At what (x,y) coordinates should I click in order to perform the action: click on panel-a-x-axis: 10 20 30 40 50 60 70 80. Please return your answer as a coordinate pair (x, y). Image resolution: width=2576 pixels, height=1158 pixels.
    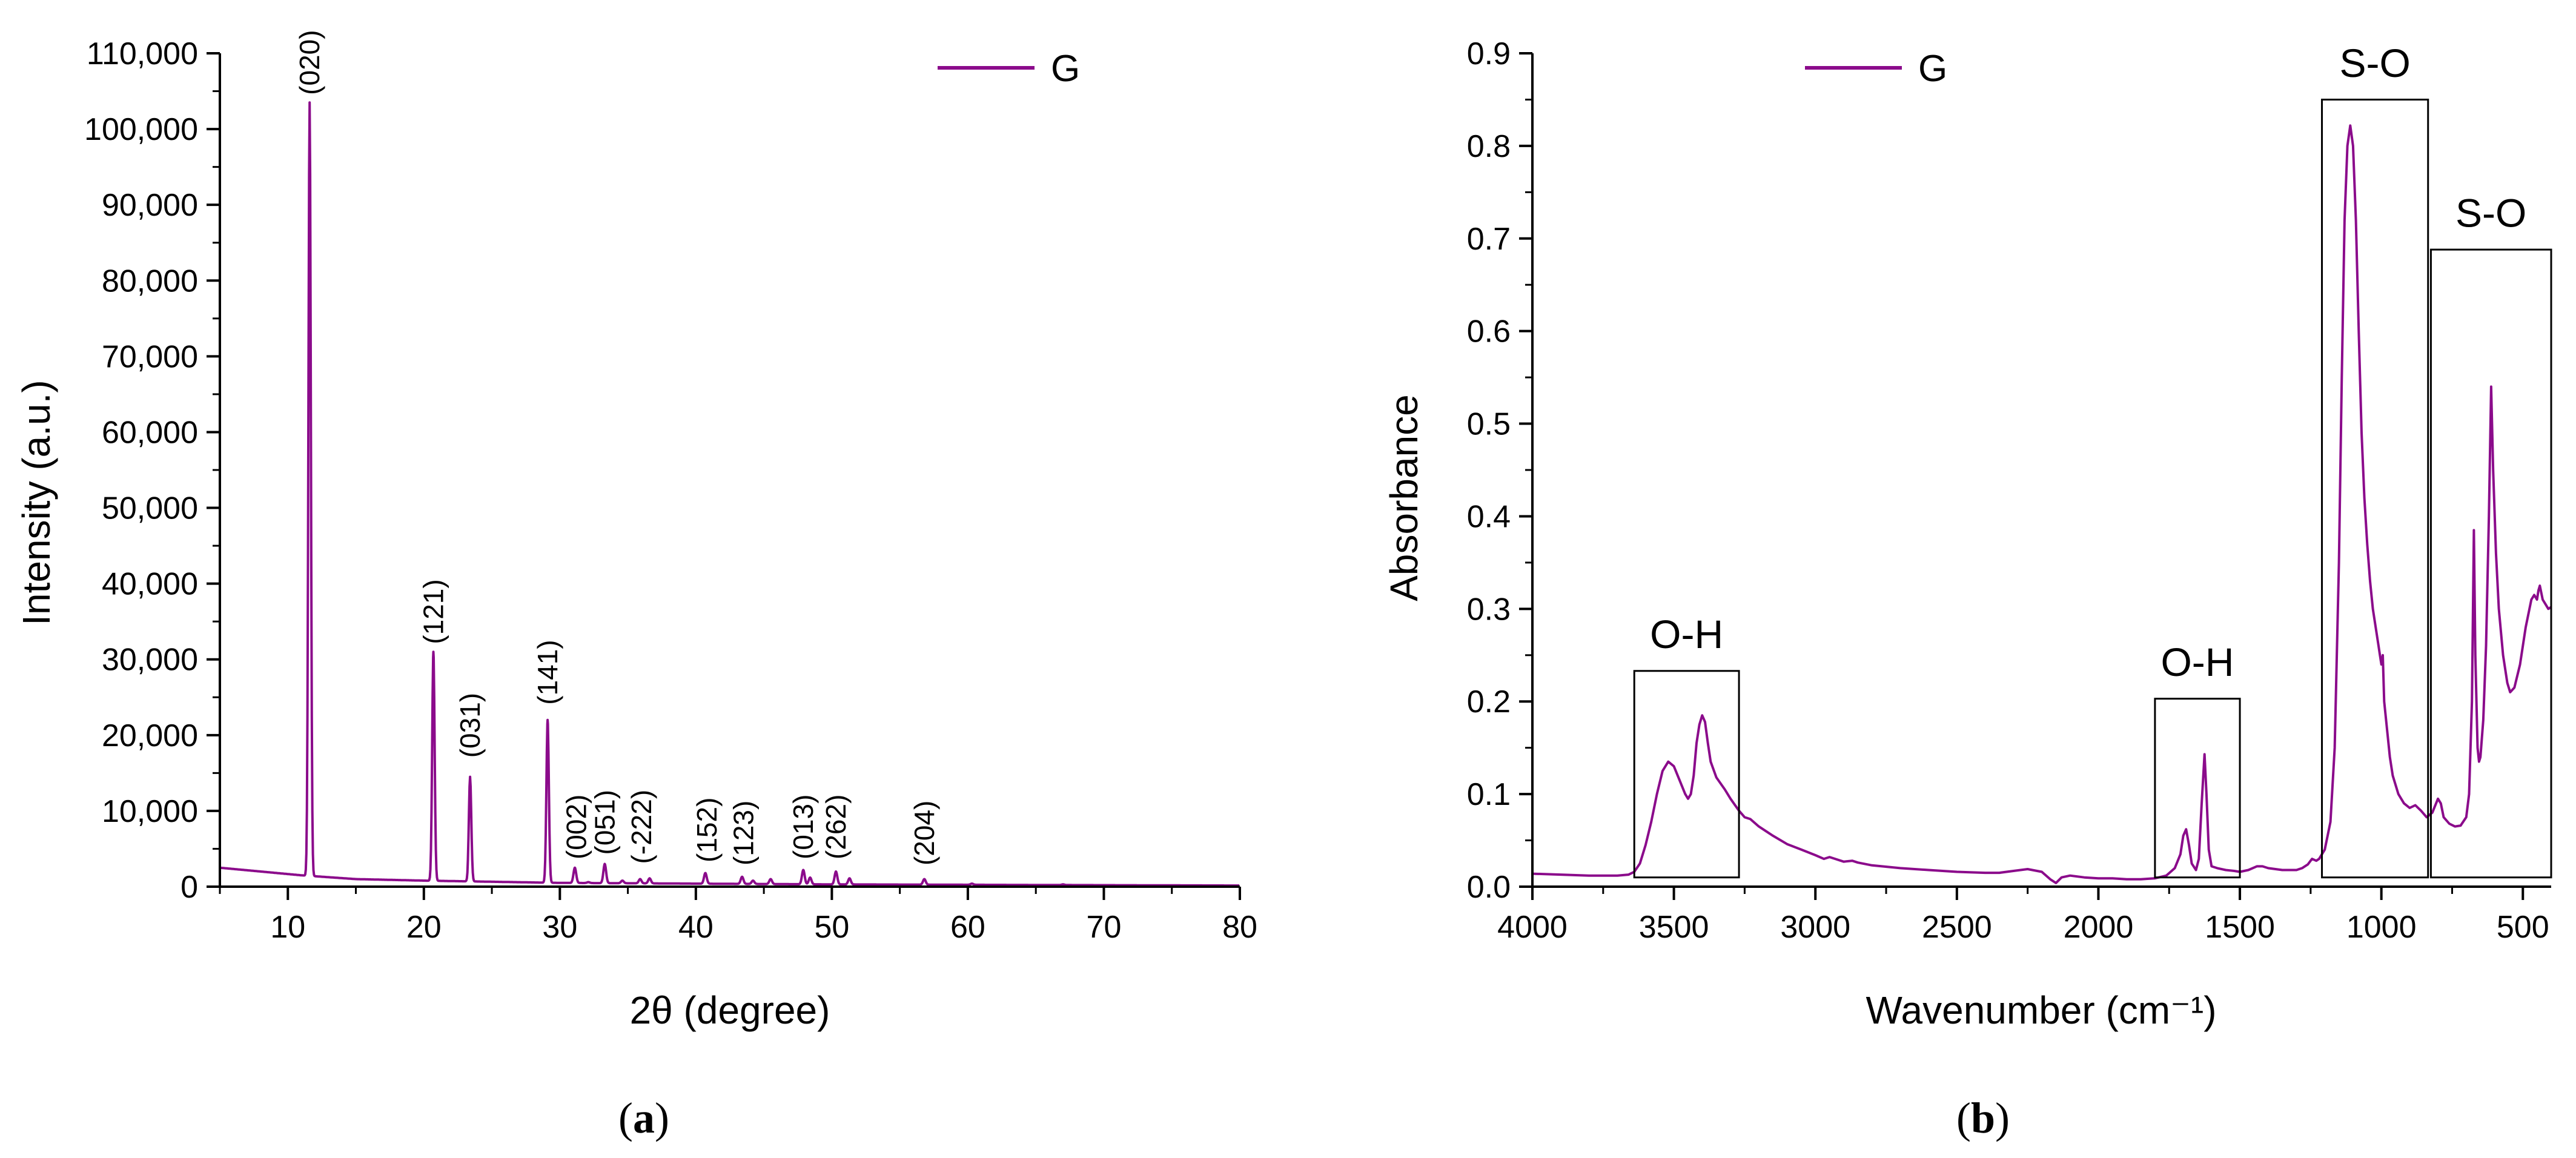
    Looking at the image, I should click on (738, 915).